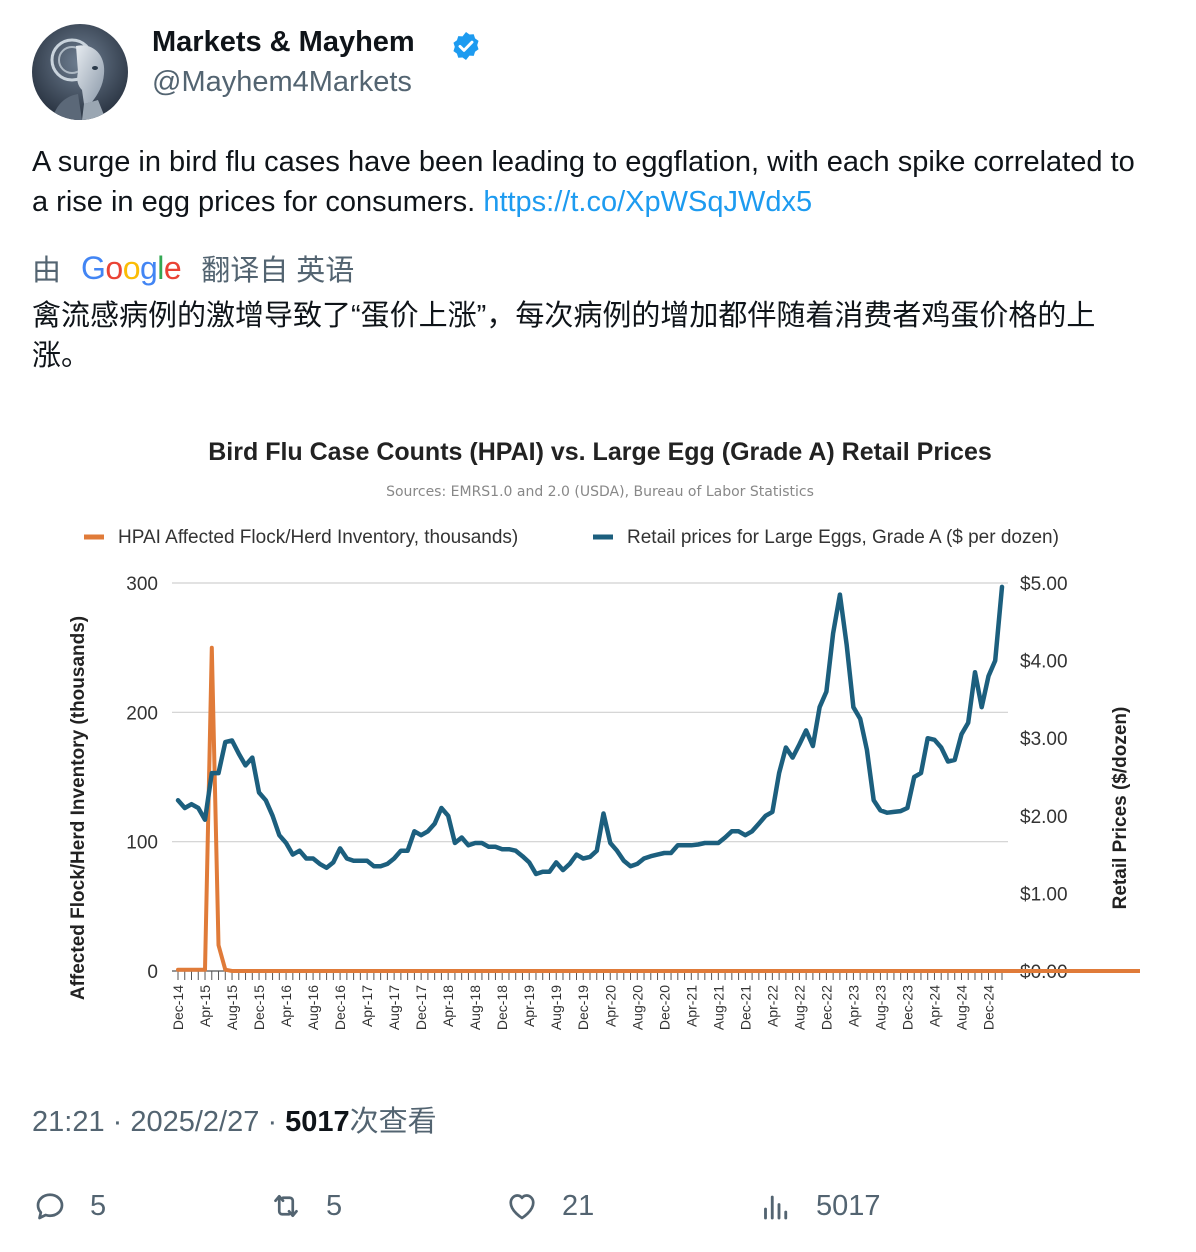 This screenshot has height=1252, width=1196. I want to click on y-axis-right: $5.00$4.00$3.00$2.00$1.00$0.00, so click(1044, 778).